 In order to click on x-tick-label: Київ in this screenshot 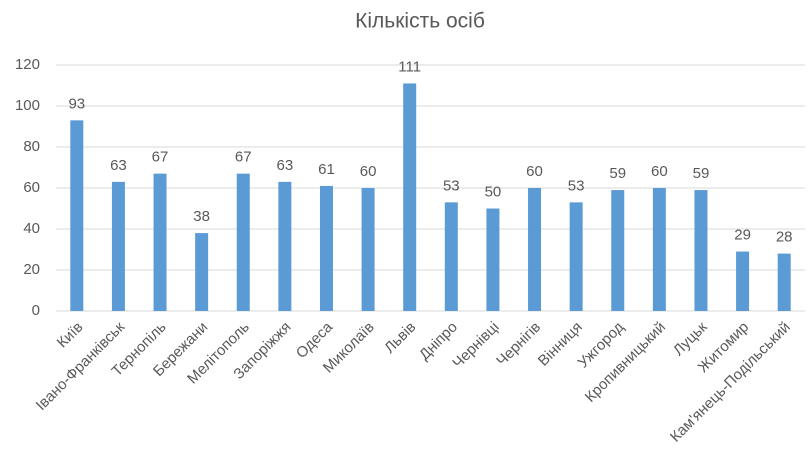, I will do `click(70, 335)`.